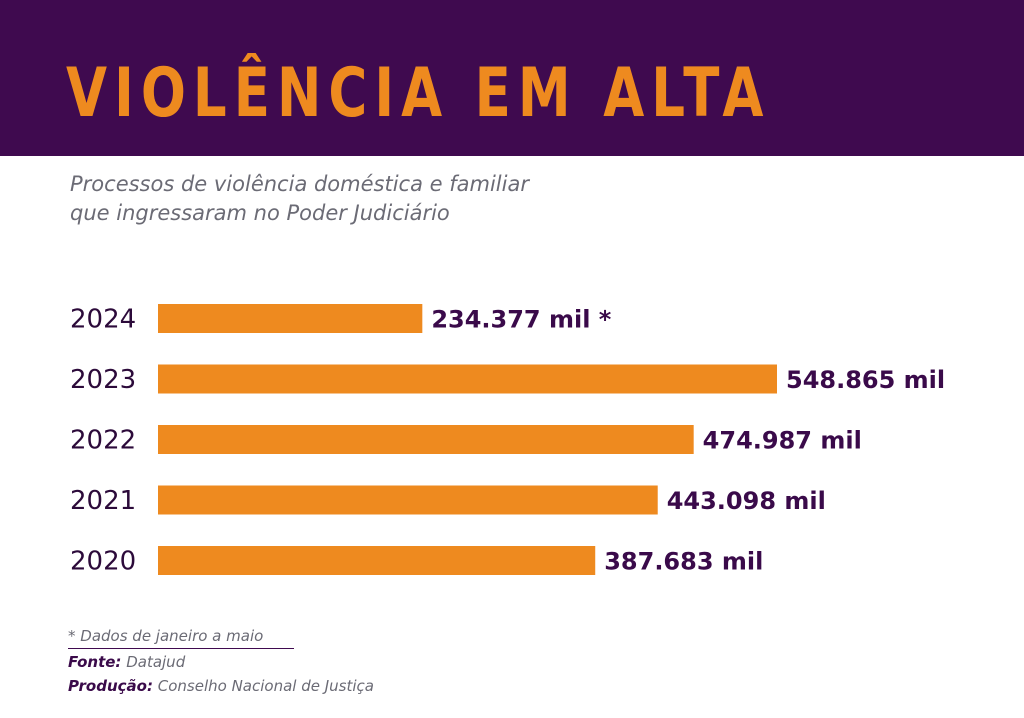 This screenshot has width=1024, height=718. Describe the element at coordinates (865, 380) in the screenshot. I see `value-label-2023: 548.865 mil` at that location.